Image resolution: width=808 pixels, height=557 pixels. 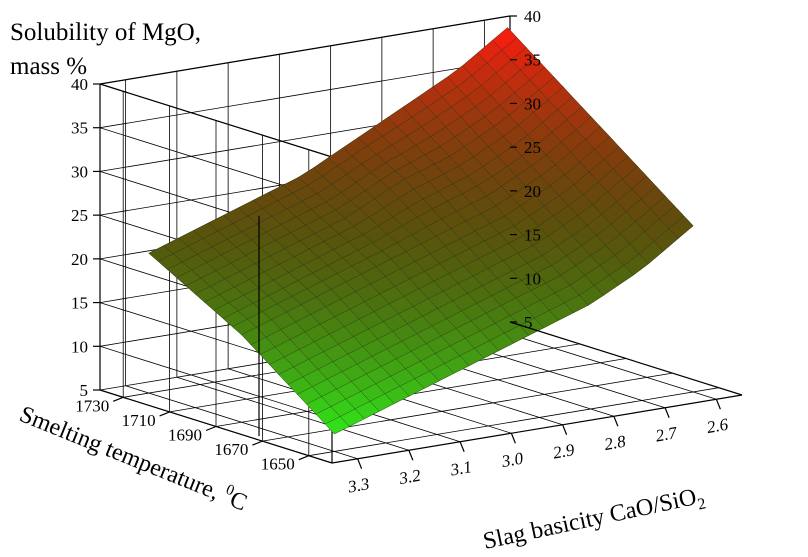 I want to click on x-axis-title: Slag basicity CaO/SiO2, so click(x=594, y=520).